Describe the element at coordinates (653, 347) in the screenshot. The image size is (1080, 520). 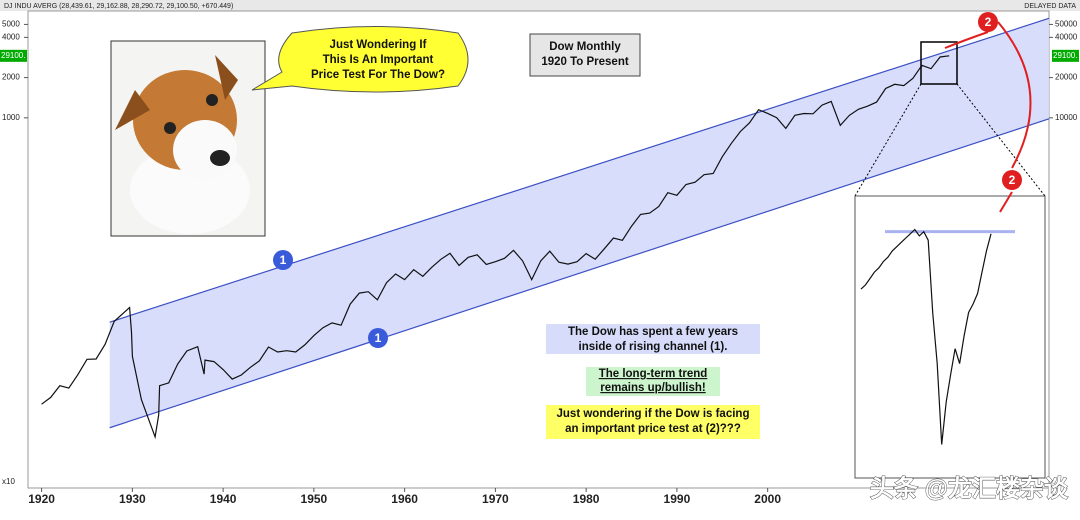
I see `annotation-text: inside of rising channel (1).` at that location.